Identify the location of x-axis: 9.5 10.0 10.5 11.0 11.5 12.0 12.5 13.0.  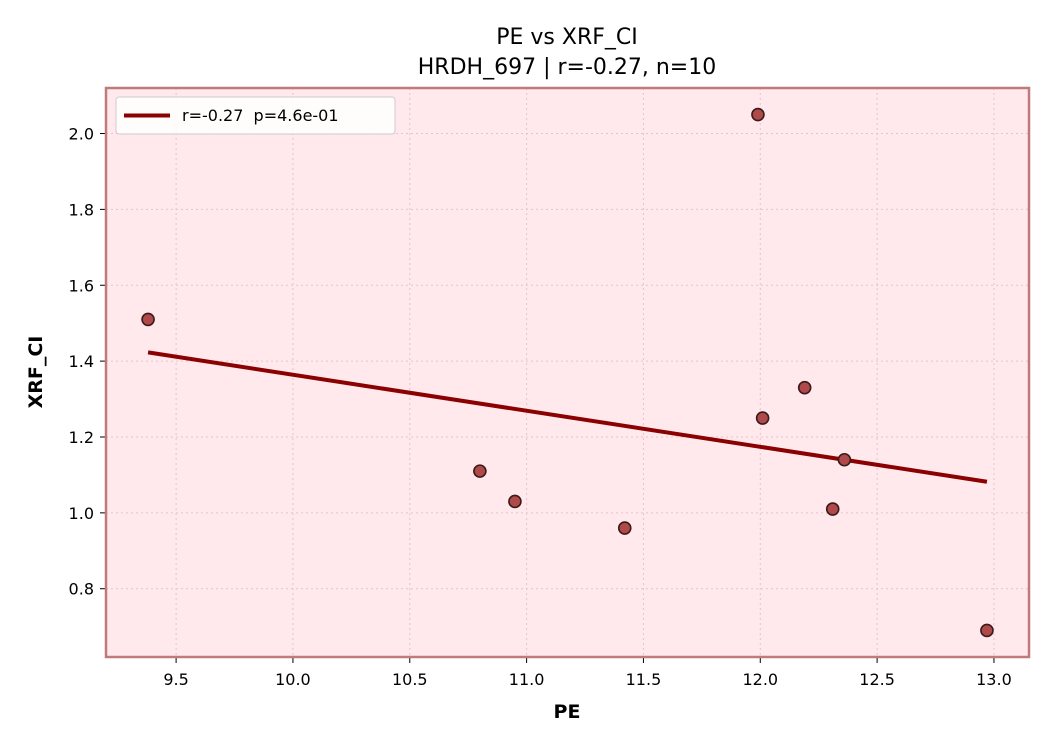
(587, 673).